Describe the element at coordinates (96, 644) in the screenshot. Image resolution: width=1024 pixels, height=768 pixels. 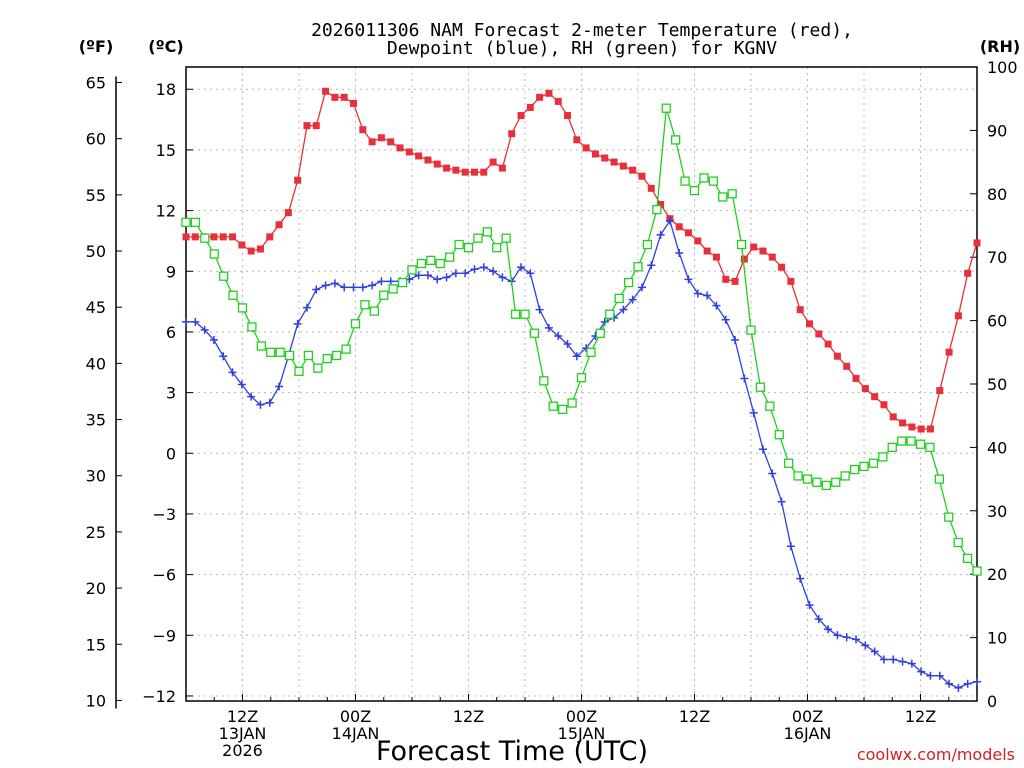
I see `fahrenheit-tick-label: 15` at that location.